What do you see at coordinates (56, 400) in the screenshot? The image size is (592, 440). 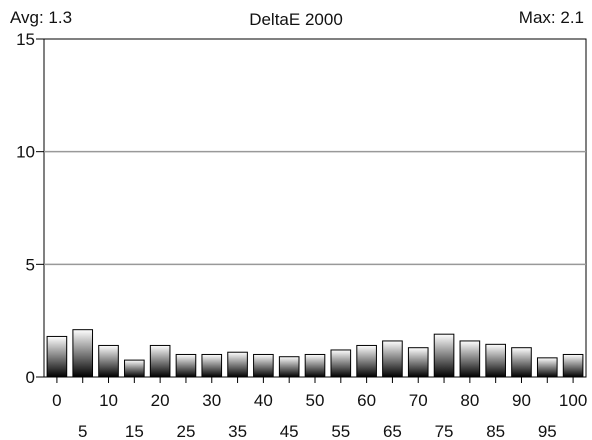 I see `x-tick-label: 0` at bounding box center [56, 400].